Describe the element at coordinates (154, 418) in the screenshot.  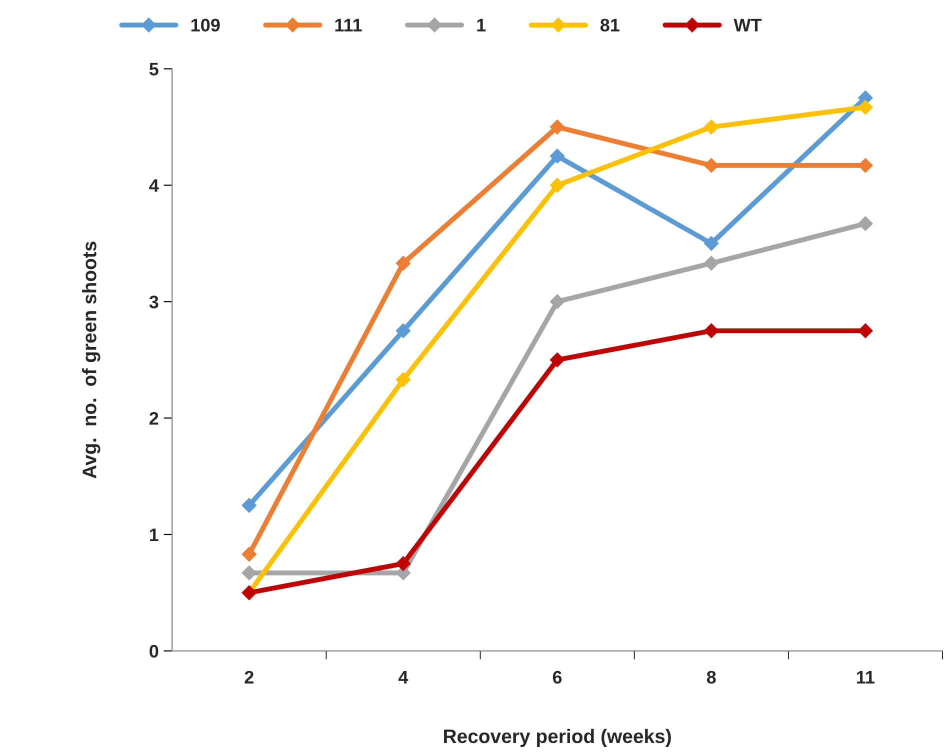
I see `y-tick-label: 2` at that location.